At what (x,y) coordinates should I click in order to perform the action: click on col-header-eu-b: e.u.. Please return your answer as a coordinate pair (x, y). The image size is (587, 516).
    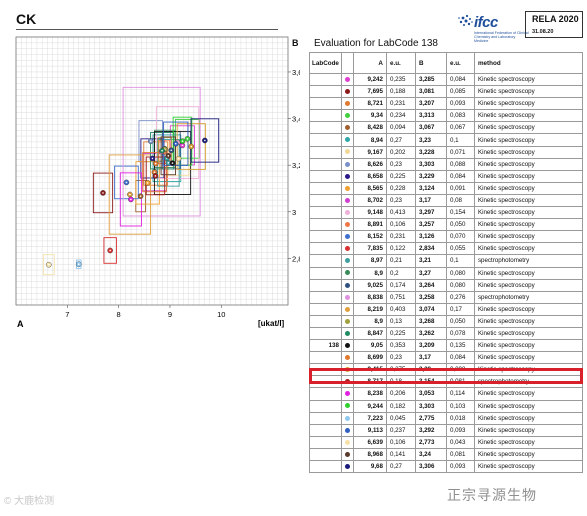
    Looking at the image, I should click on (460, 63).